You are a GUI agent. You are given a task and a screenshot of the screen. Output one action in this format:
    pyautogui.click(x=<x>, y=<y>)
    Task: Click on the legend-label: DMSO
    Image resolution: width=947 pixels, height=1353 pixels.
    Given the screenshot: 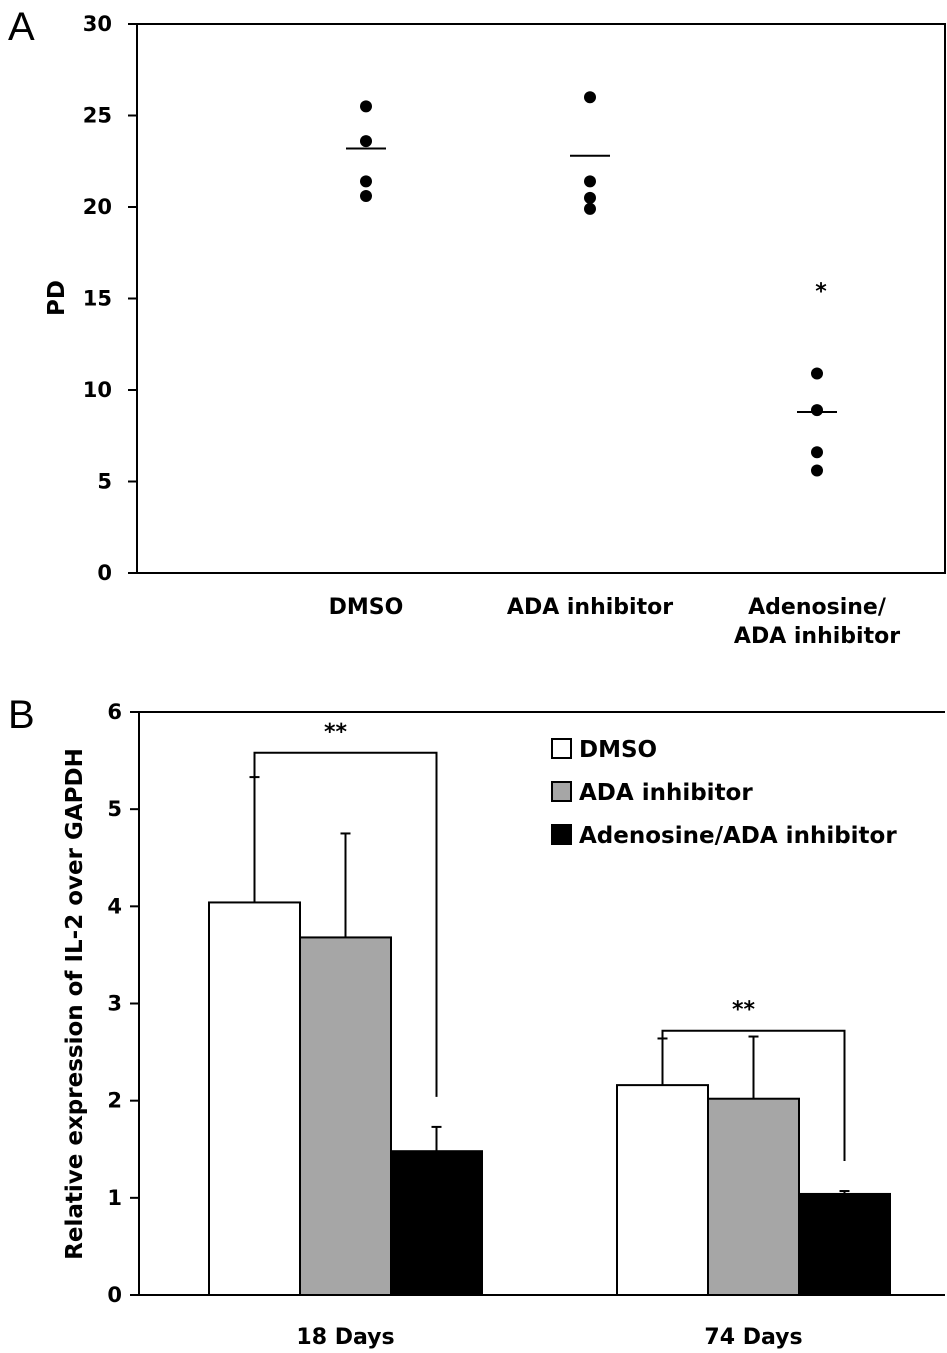 What is the action you would take?
    pyautogui.click(x=618, y=750)
    